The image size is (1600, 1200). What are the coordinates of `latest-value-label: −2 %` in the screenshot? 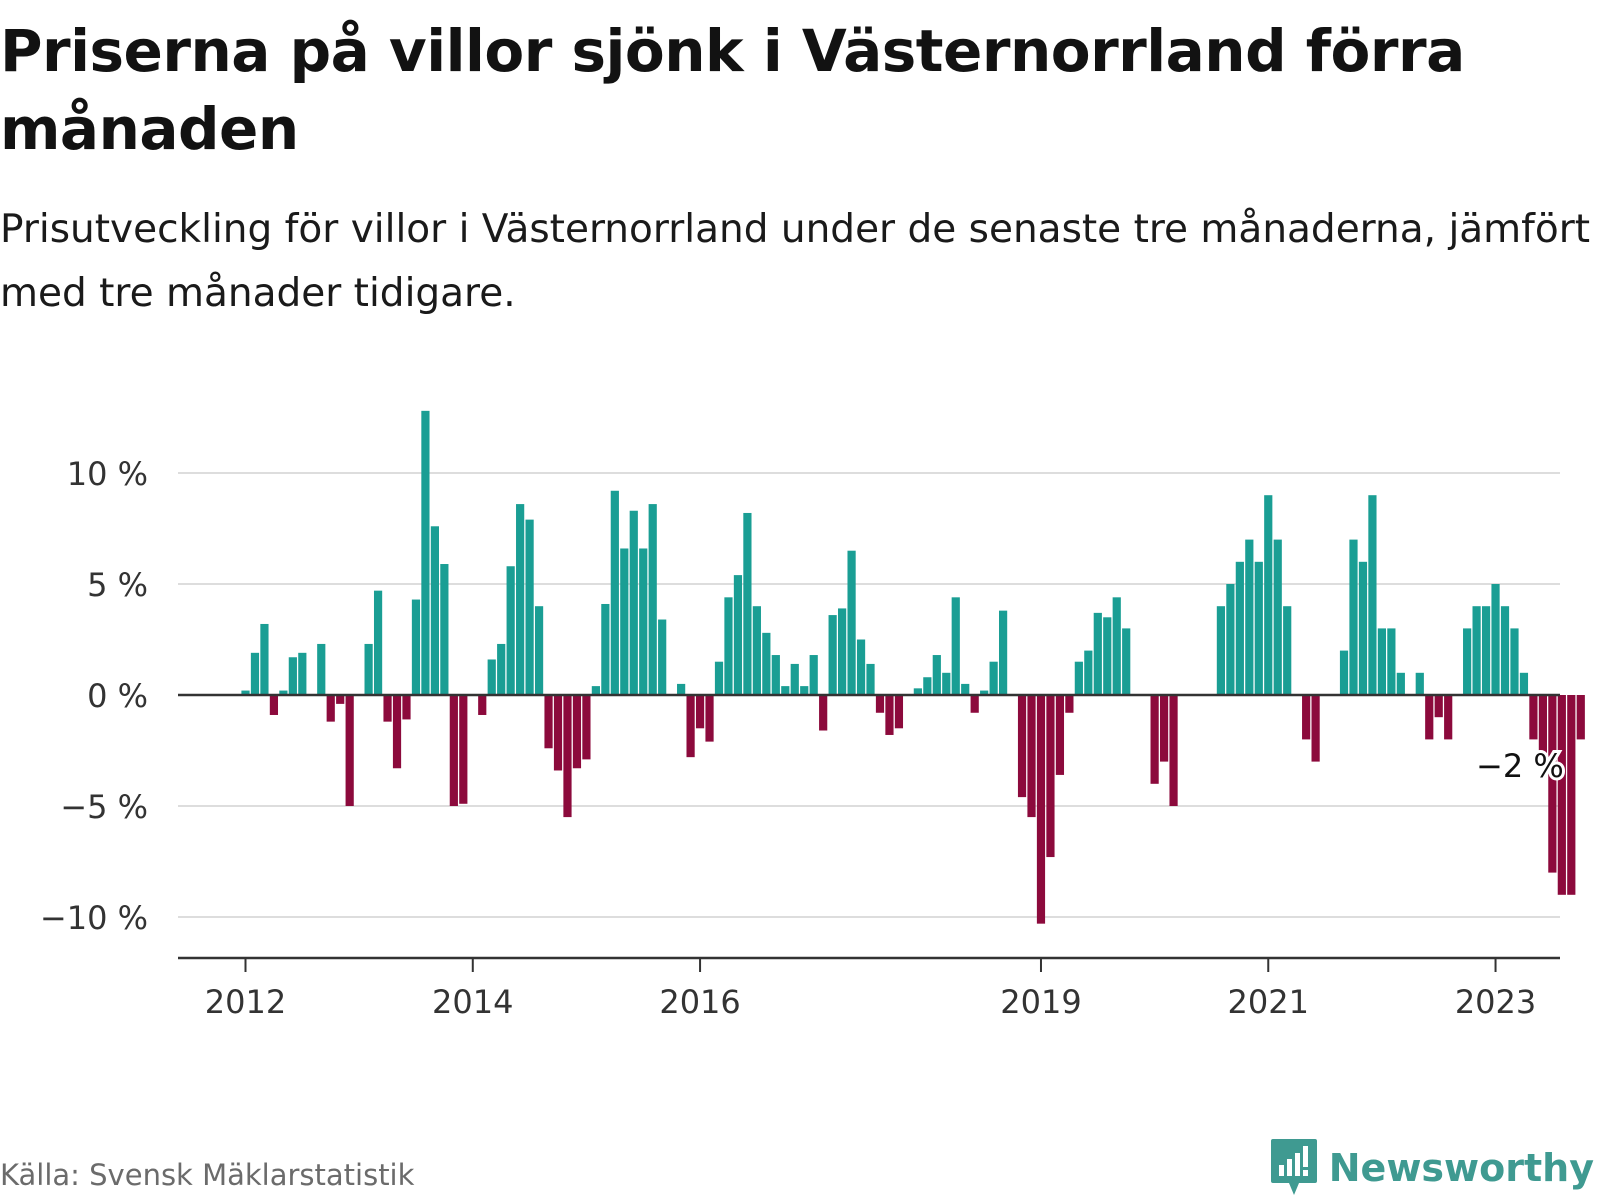 It's located at (1520, 766).